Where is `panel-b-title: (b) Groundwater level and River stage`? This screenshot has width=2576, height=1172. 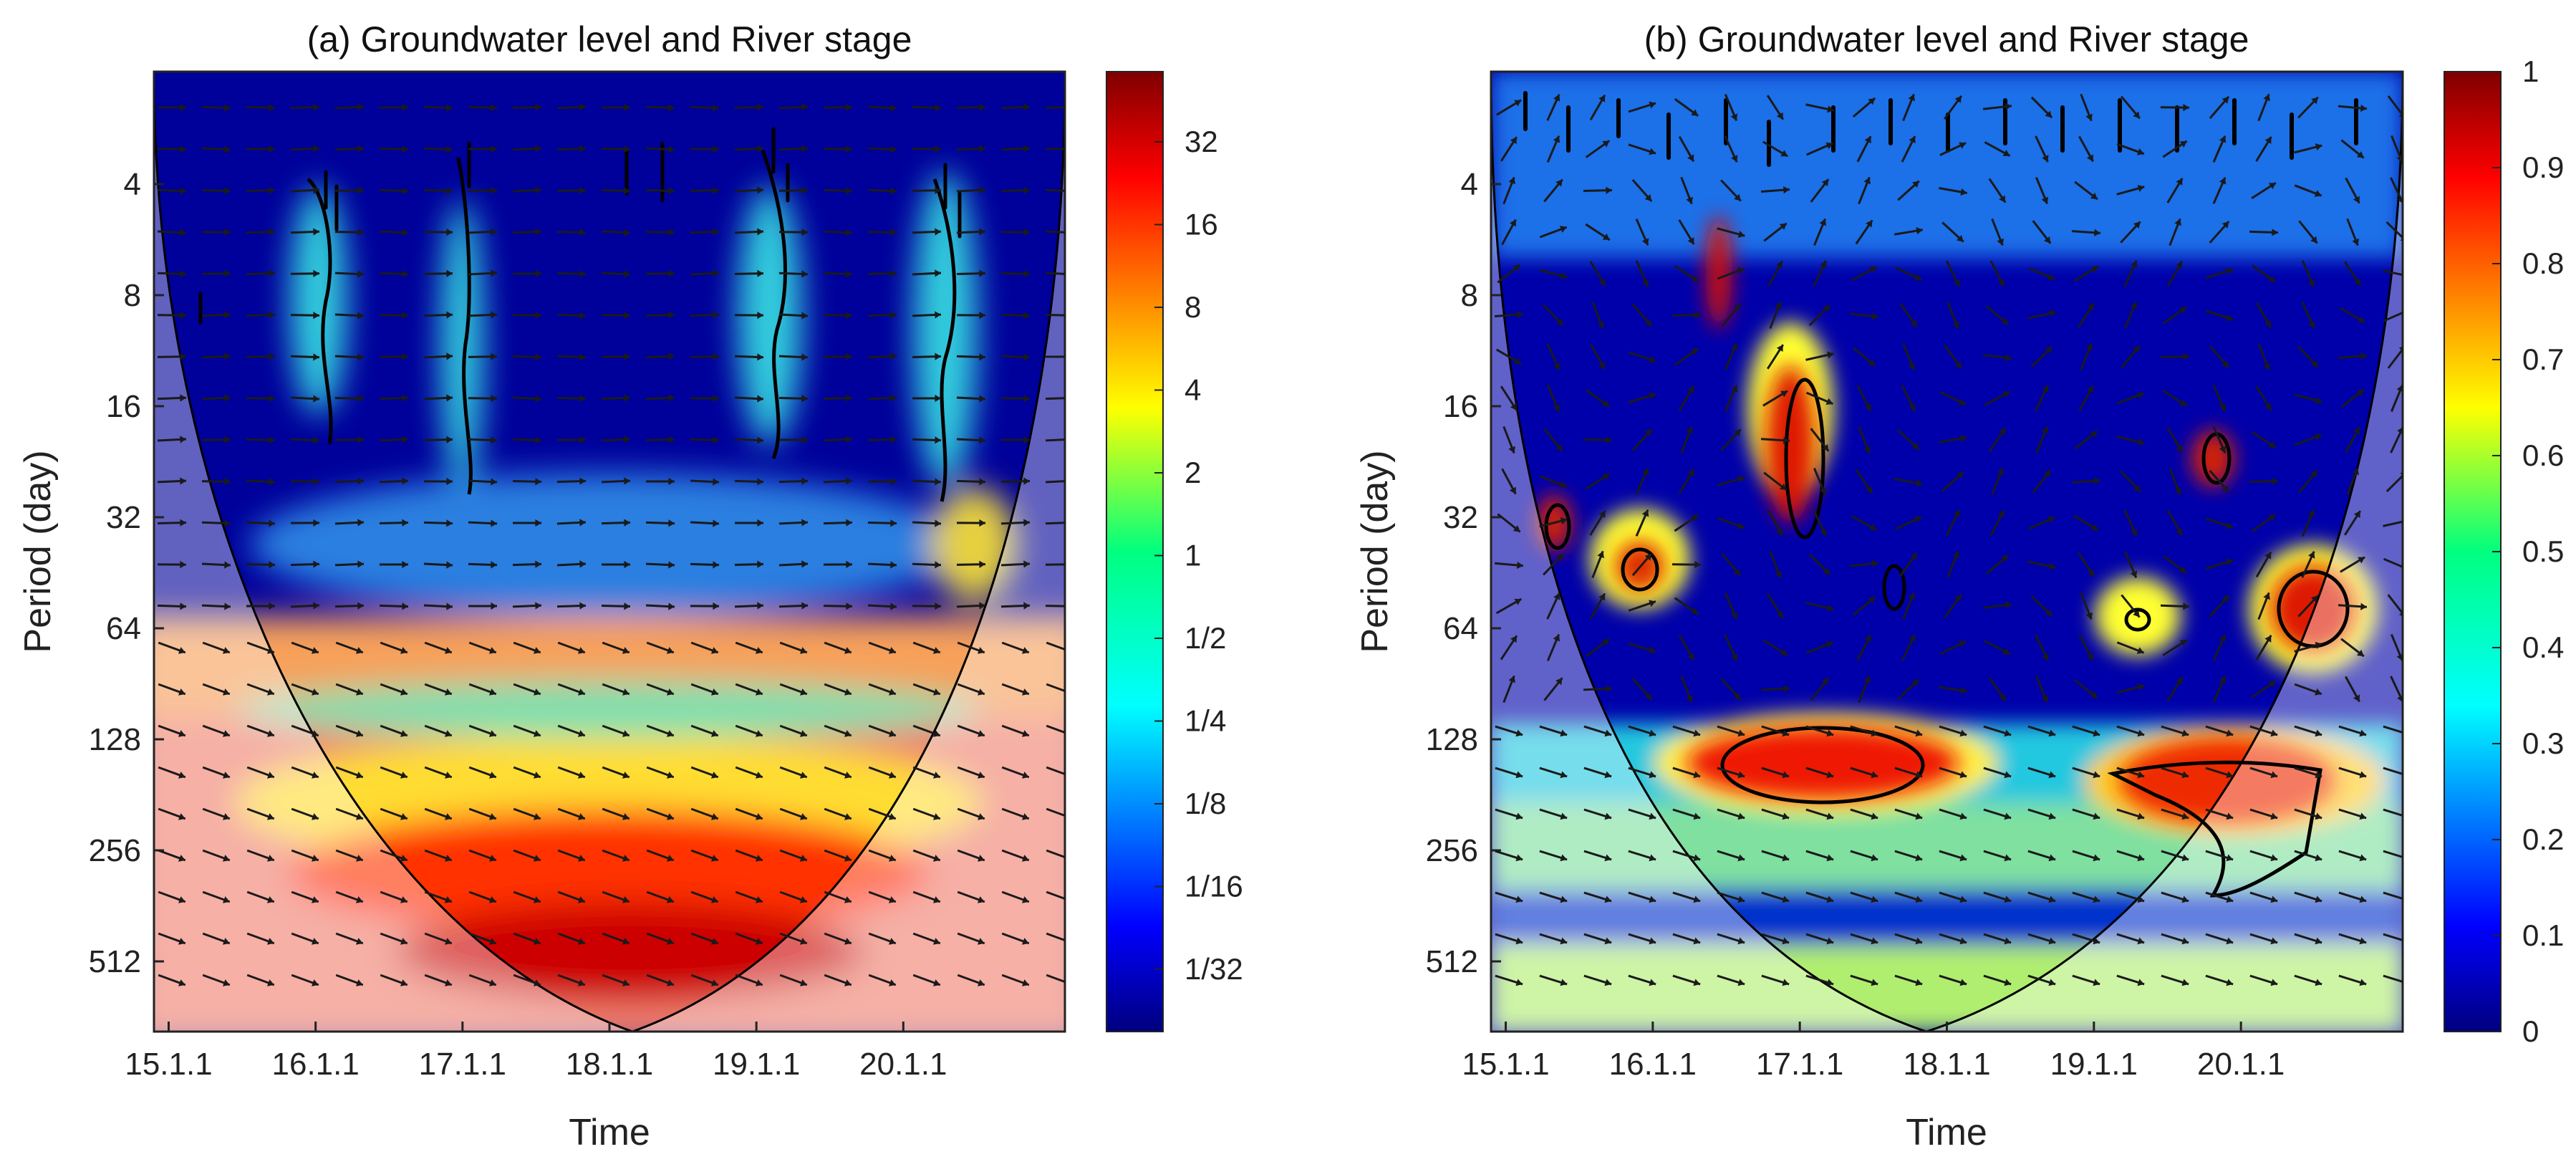 panel-b-title: (b) Groundwater level and River stage is located at coordinates (1946, 39).